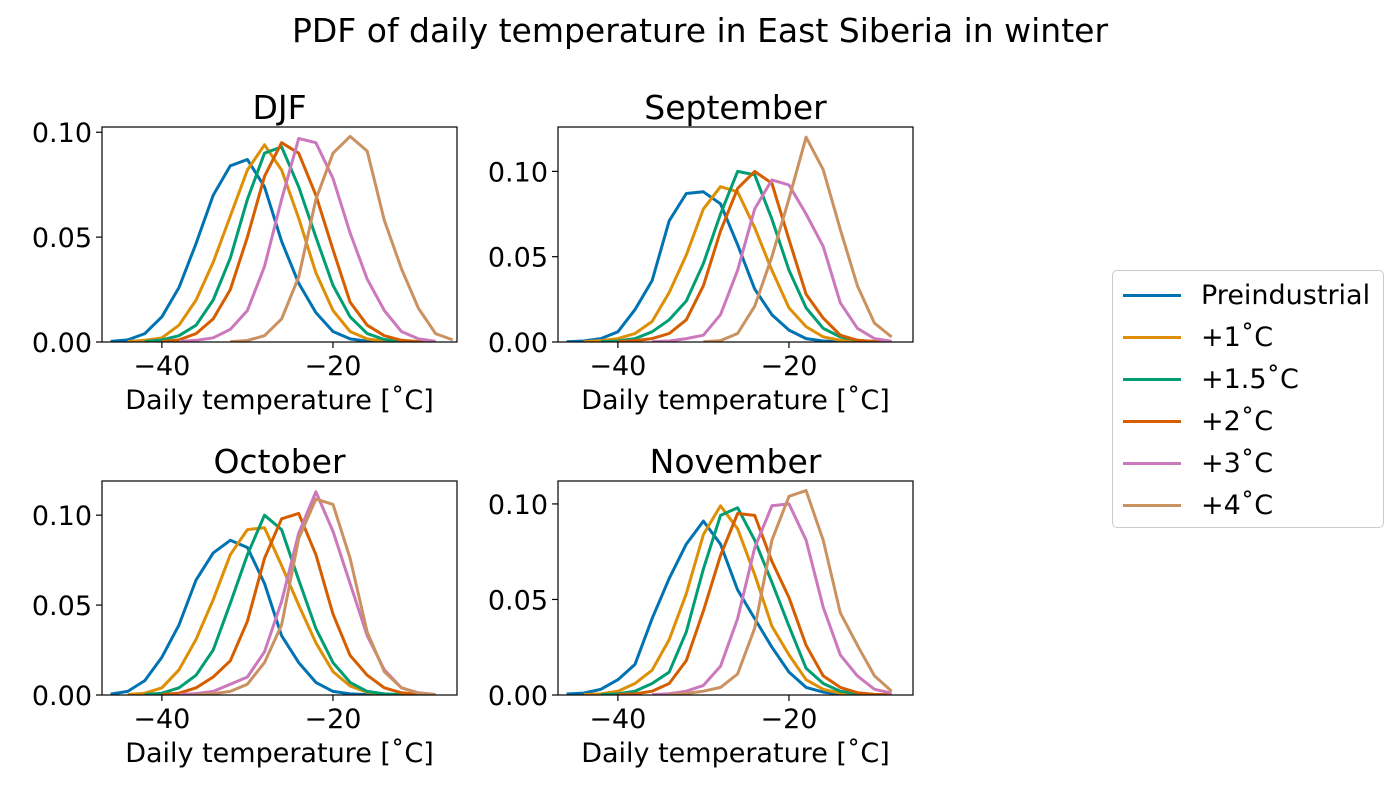  I want to click on legend-item-preindustrial: Preindustrial, so click(1246, 295).